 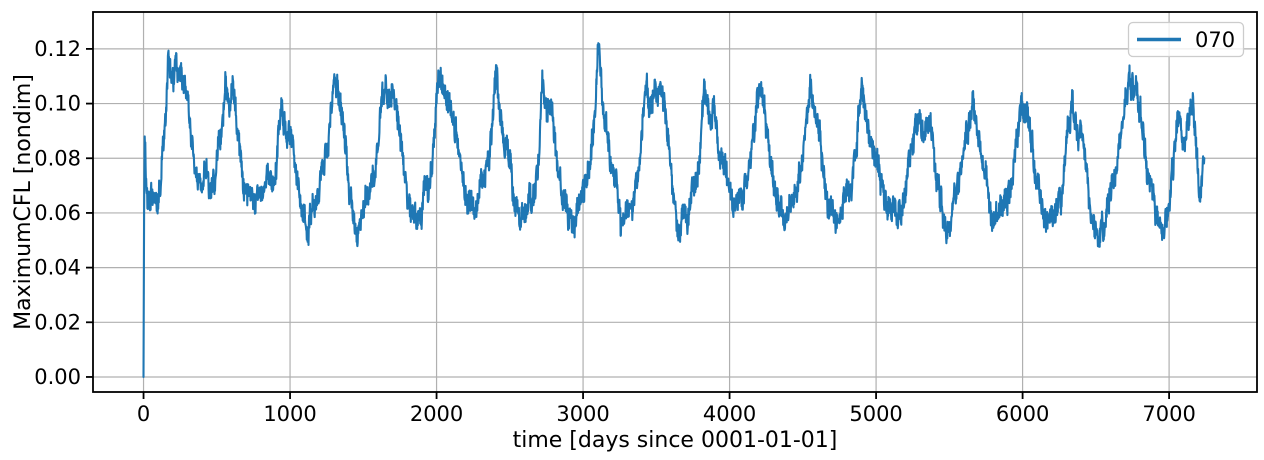 I want to click on x-tick-label: 5000, so click(x=875, y=414).